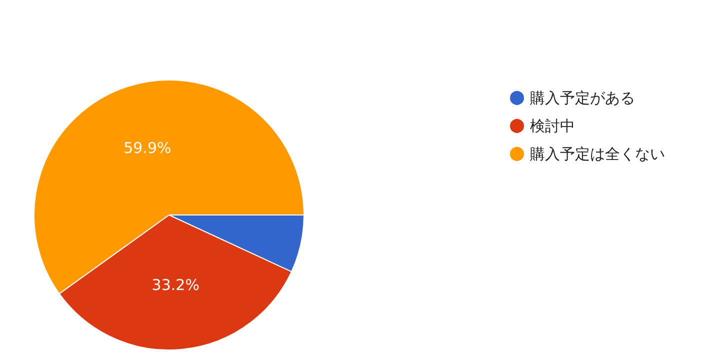 The image size is (717, 362). Describe the element at coordinates (176, 285) in the screenshot. I see `data-label: 33.2%` at that location.